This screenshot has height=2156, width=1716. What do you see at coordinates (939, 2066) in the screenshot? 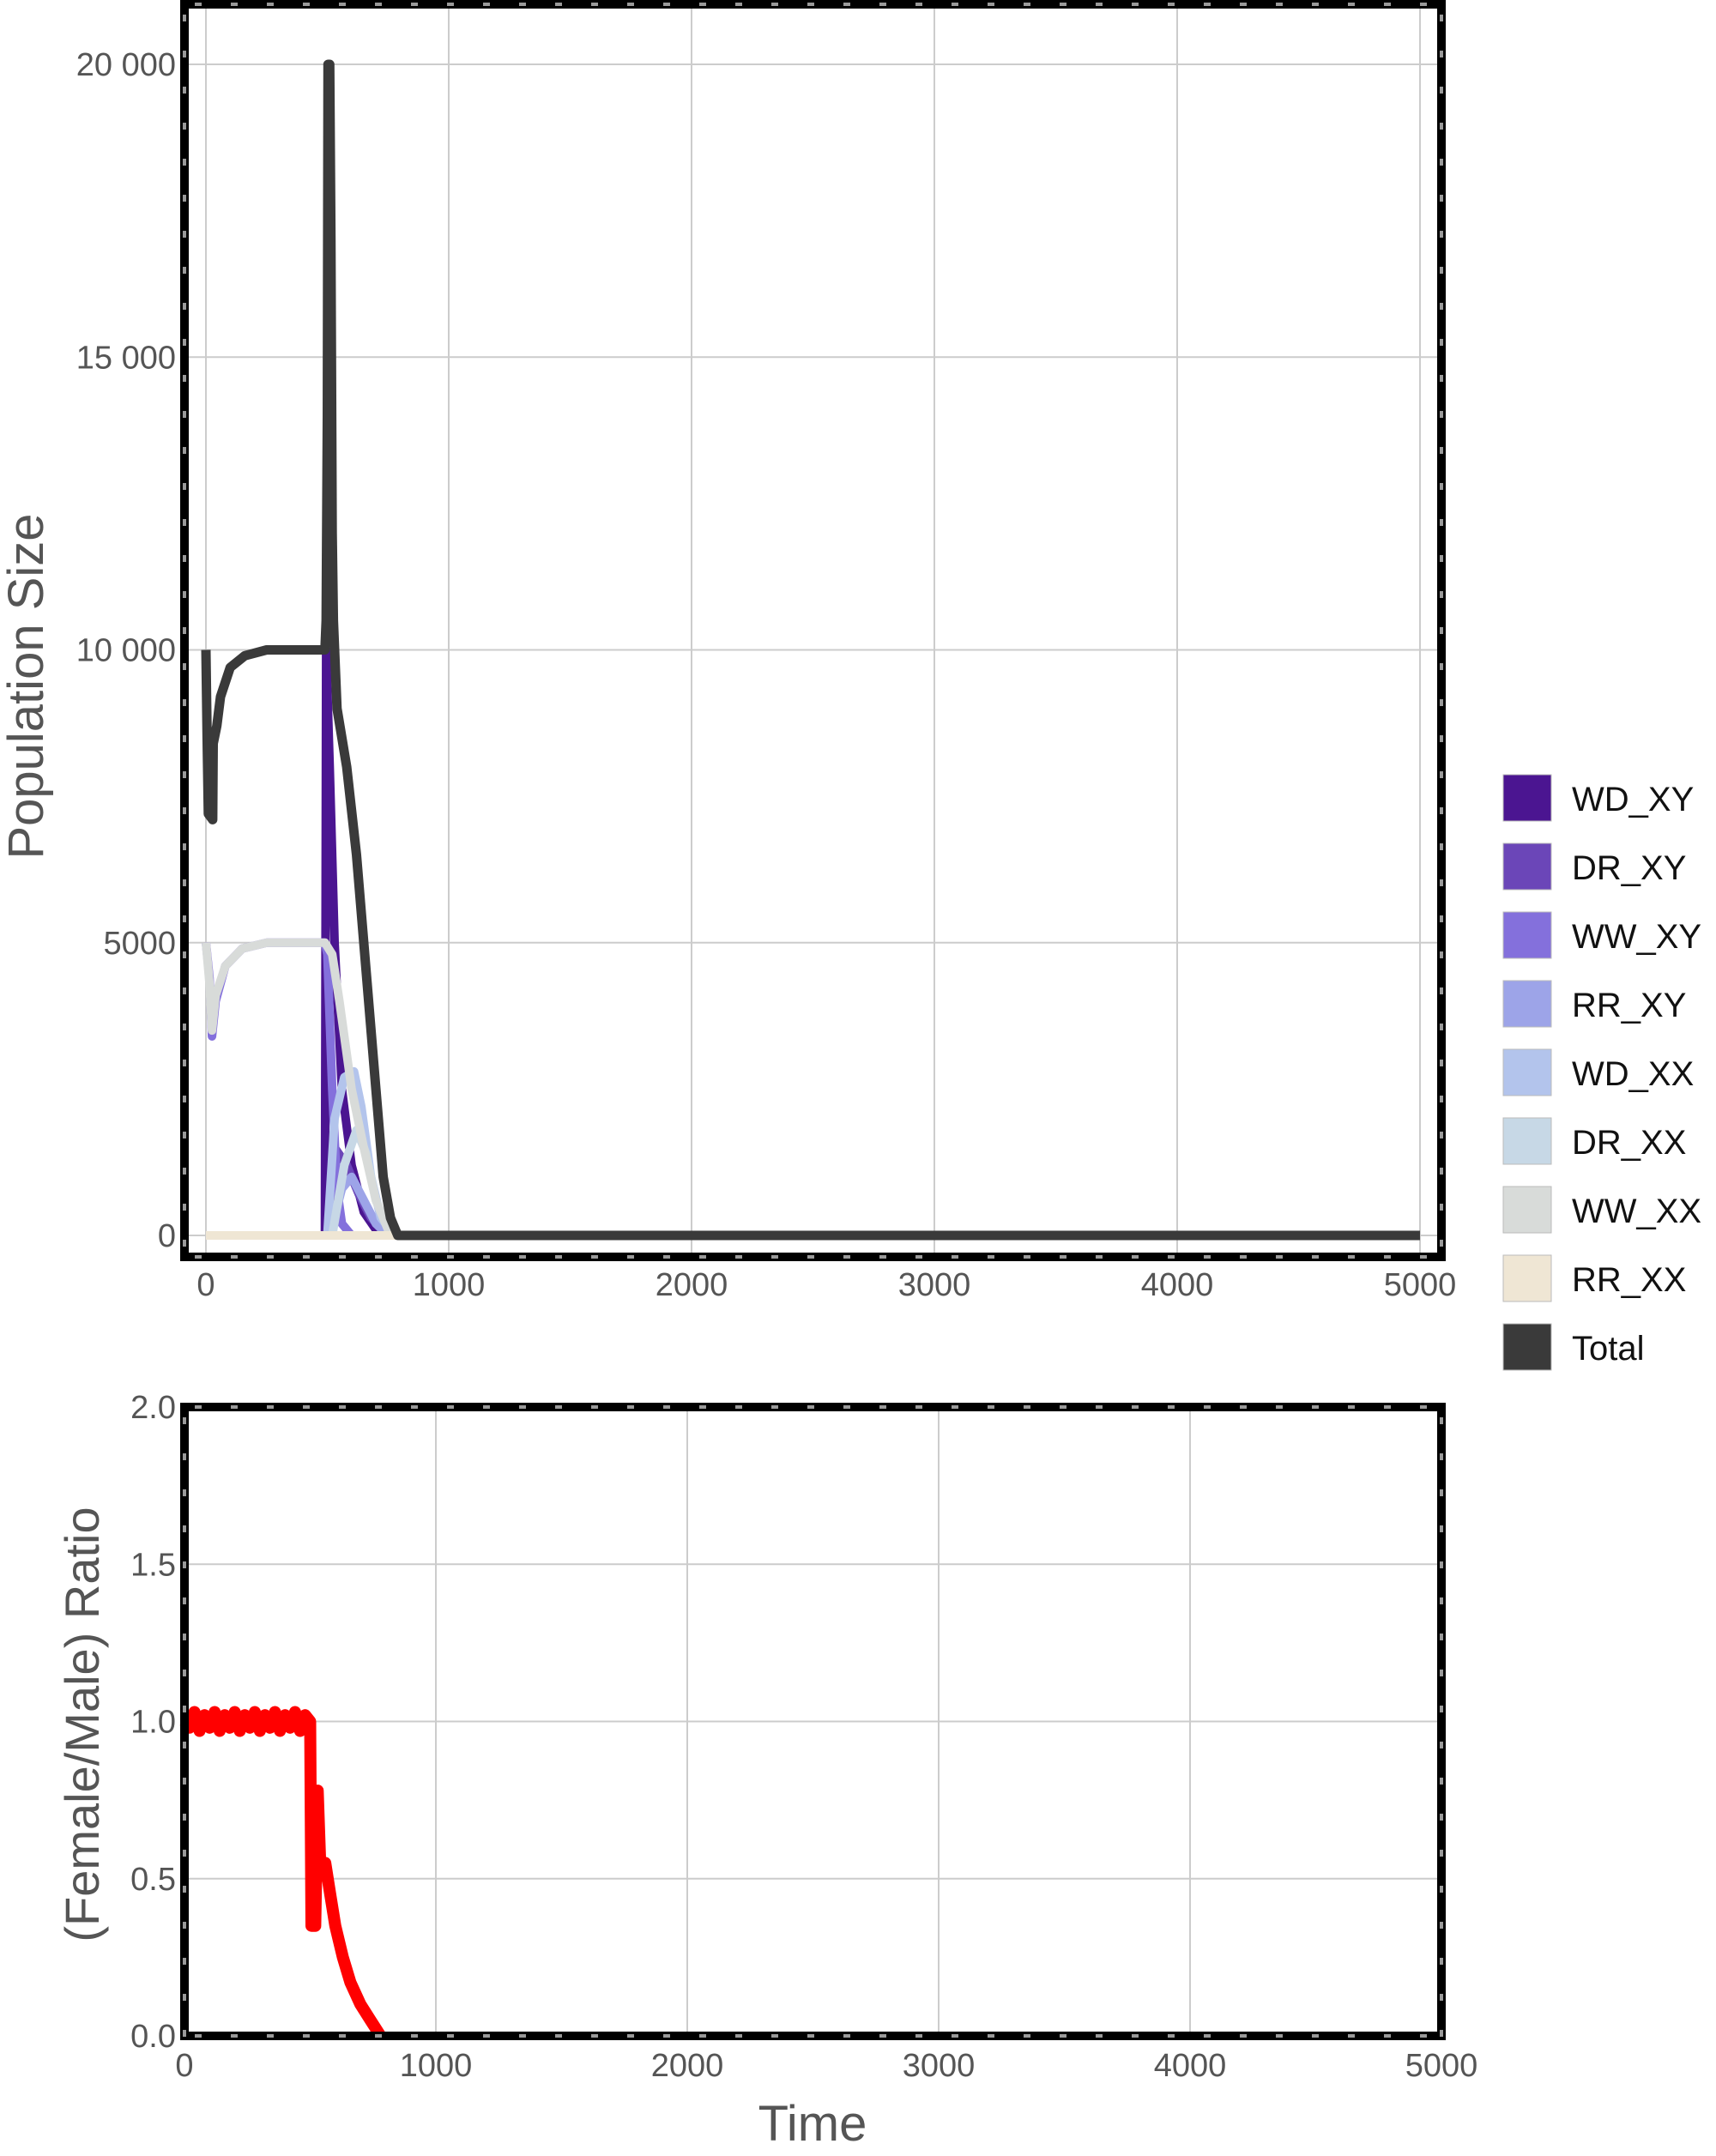
I see `ratio-x-tick-label: 3000` at bounding box center [939, 2066].